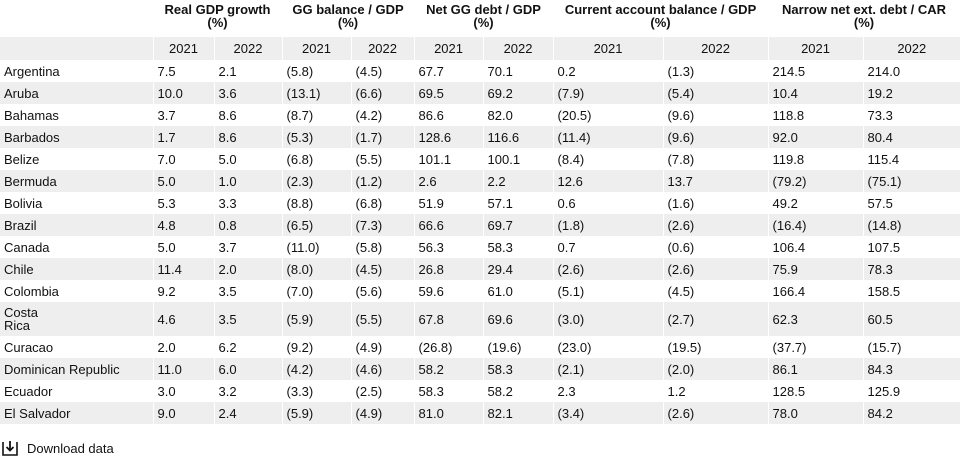 This screenshot has height=460, width=960. What do you see at coordinates (183, 269) in the screenshot?
I see `value-cell: 11.4` at bounding box center [183, 269].